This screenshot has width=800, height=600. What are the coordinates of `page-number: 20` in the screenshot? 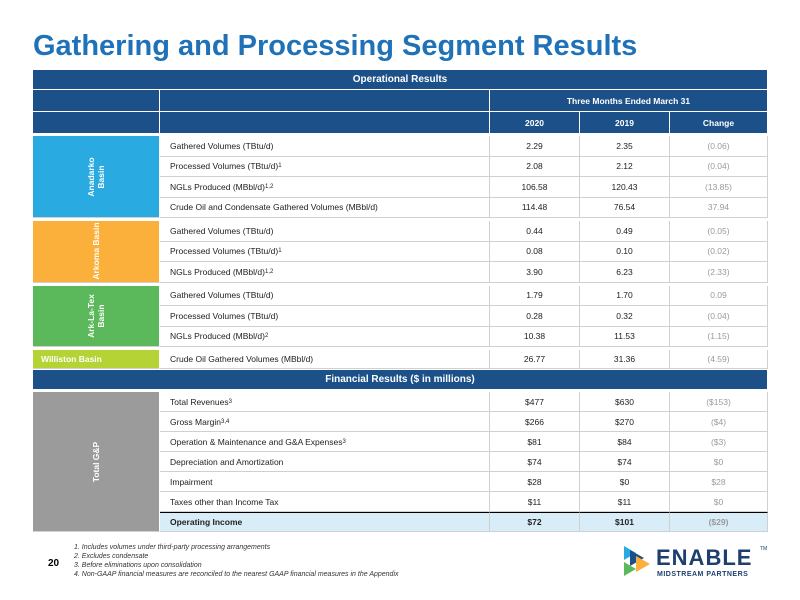 It's located at (54, 563).